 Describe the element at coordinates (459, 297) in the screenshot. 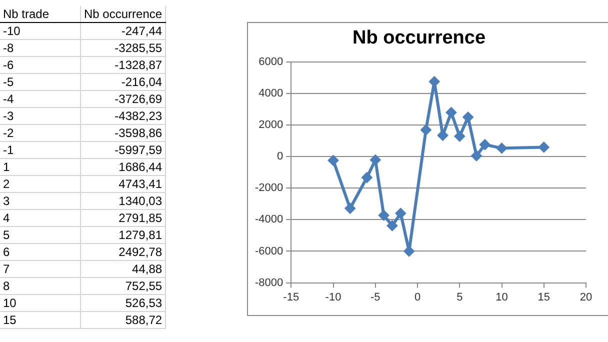

I see `x-tick-label: 5` at that location.